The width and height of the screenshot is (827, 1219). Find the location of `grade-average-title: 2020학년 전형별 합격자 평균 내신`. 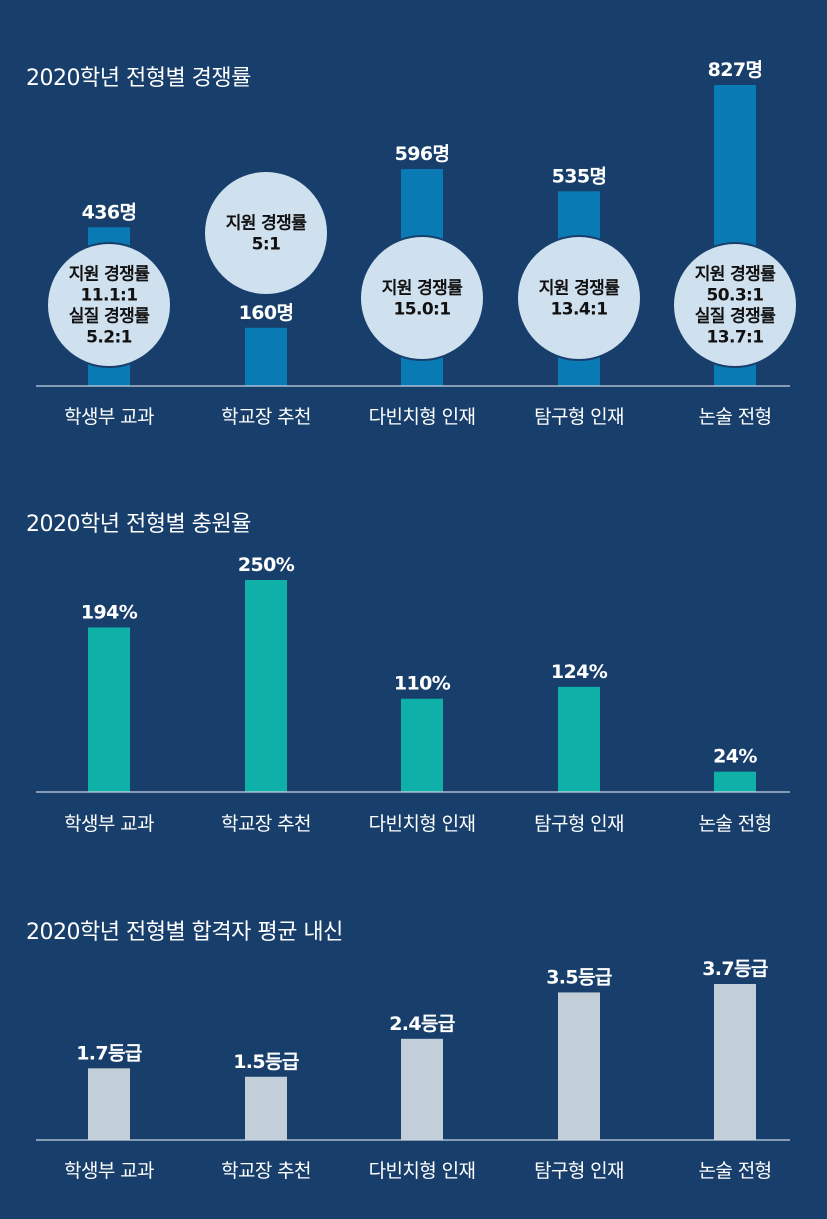

grade-average-title: 2020학년 전형별 합격자 평균 내신 is located at coordinates (184, 932).